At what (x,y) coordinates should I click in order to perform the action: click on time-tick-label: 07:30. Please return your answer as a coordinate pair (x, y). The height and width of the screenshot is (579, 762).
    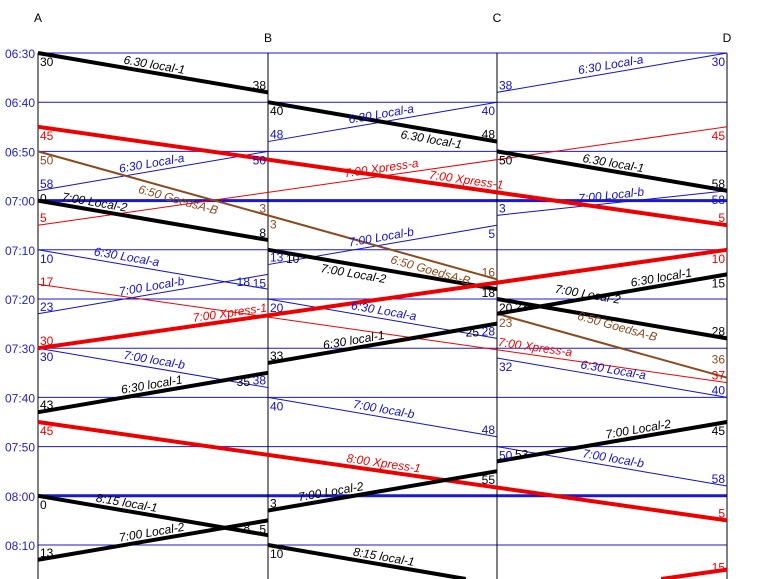
    Looking at the image, I should click on (20, 349).